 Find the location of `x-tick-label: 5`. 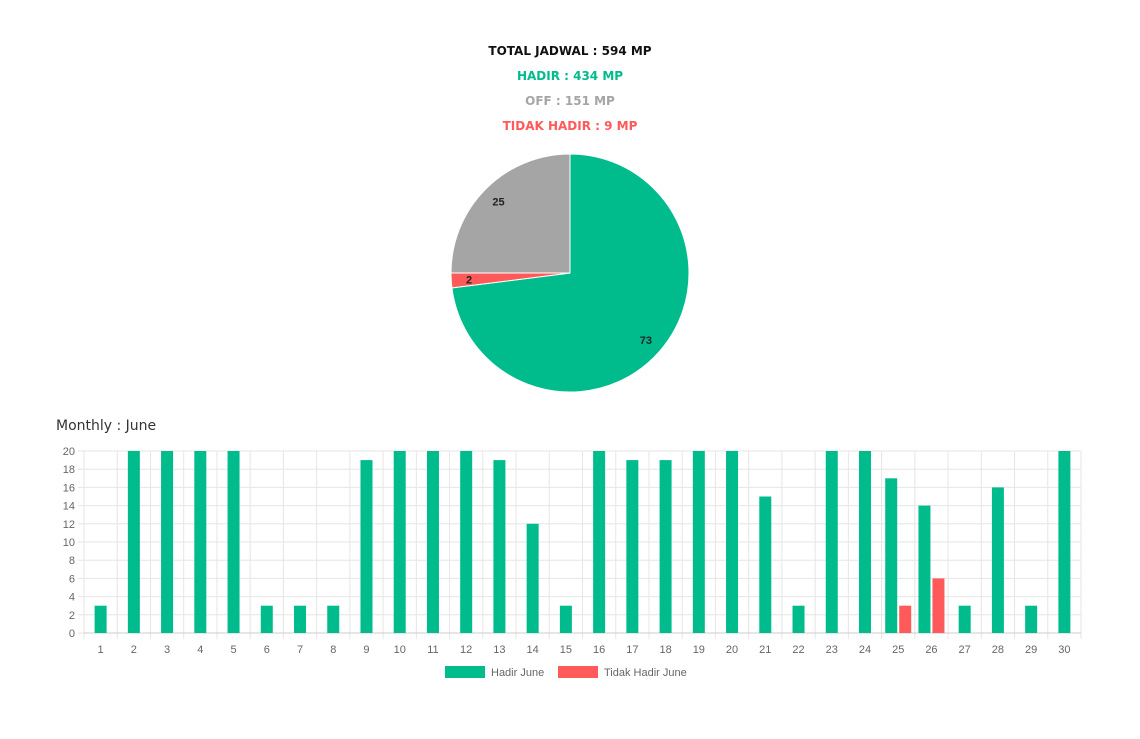

x-tick-label: 5 is located at coordinates (233, 650).